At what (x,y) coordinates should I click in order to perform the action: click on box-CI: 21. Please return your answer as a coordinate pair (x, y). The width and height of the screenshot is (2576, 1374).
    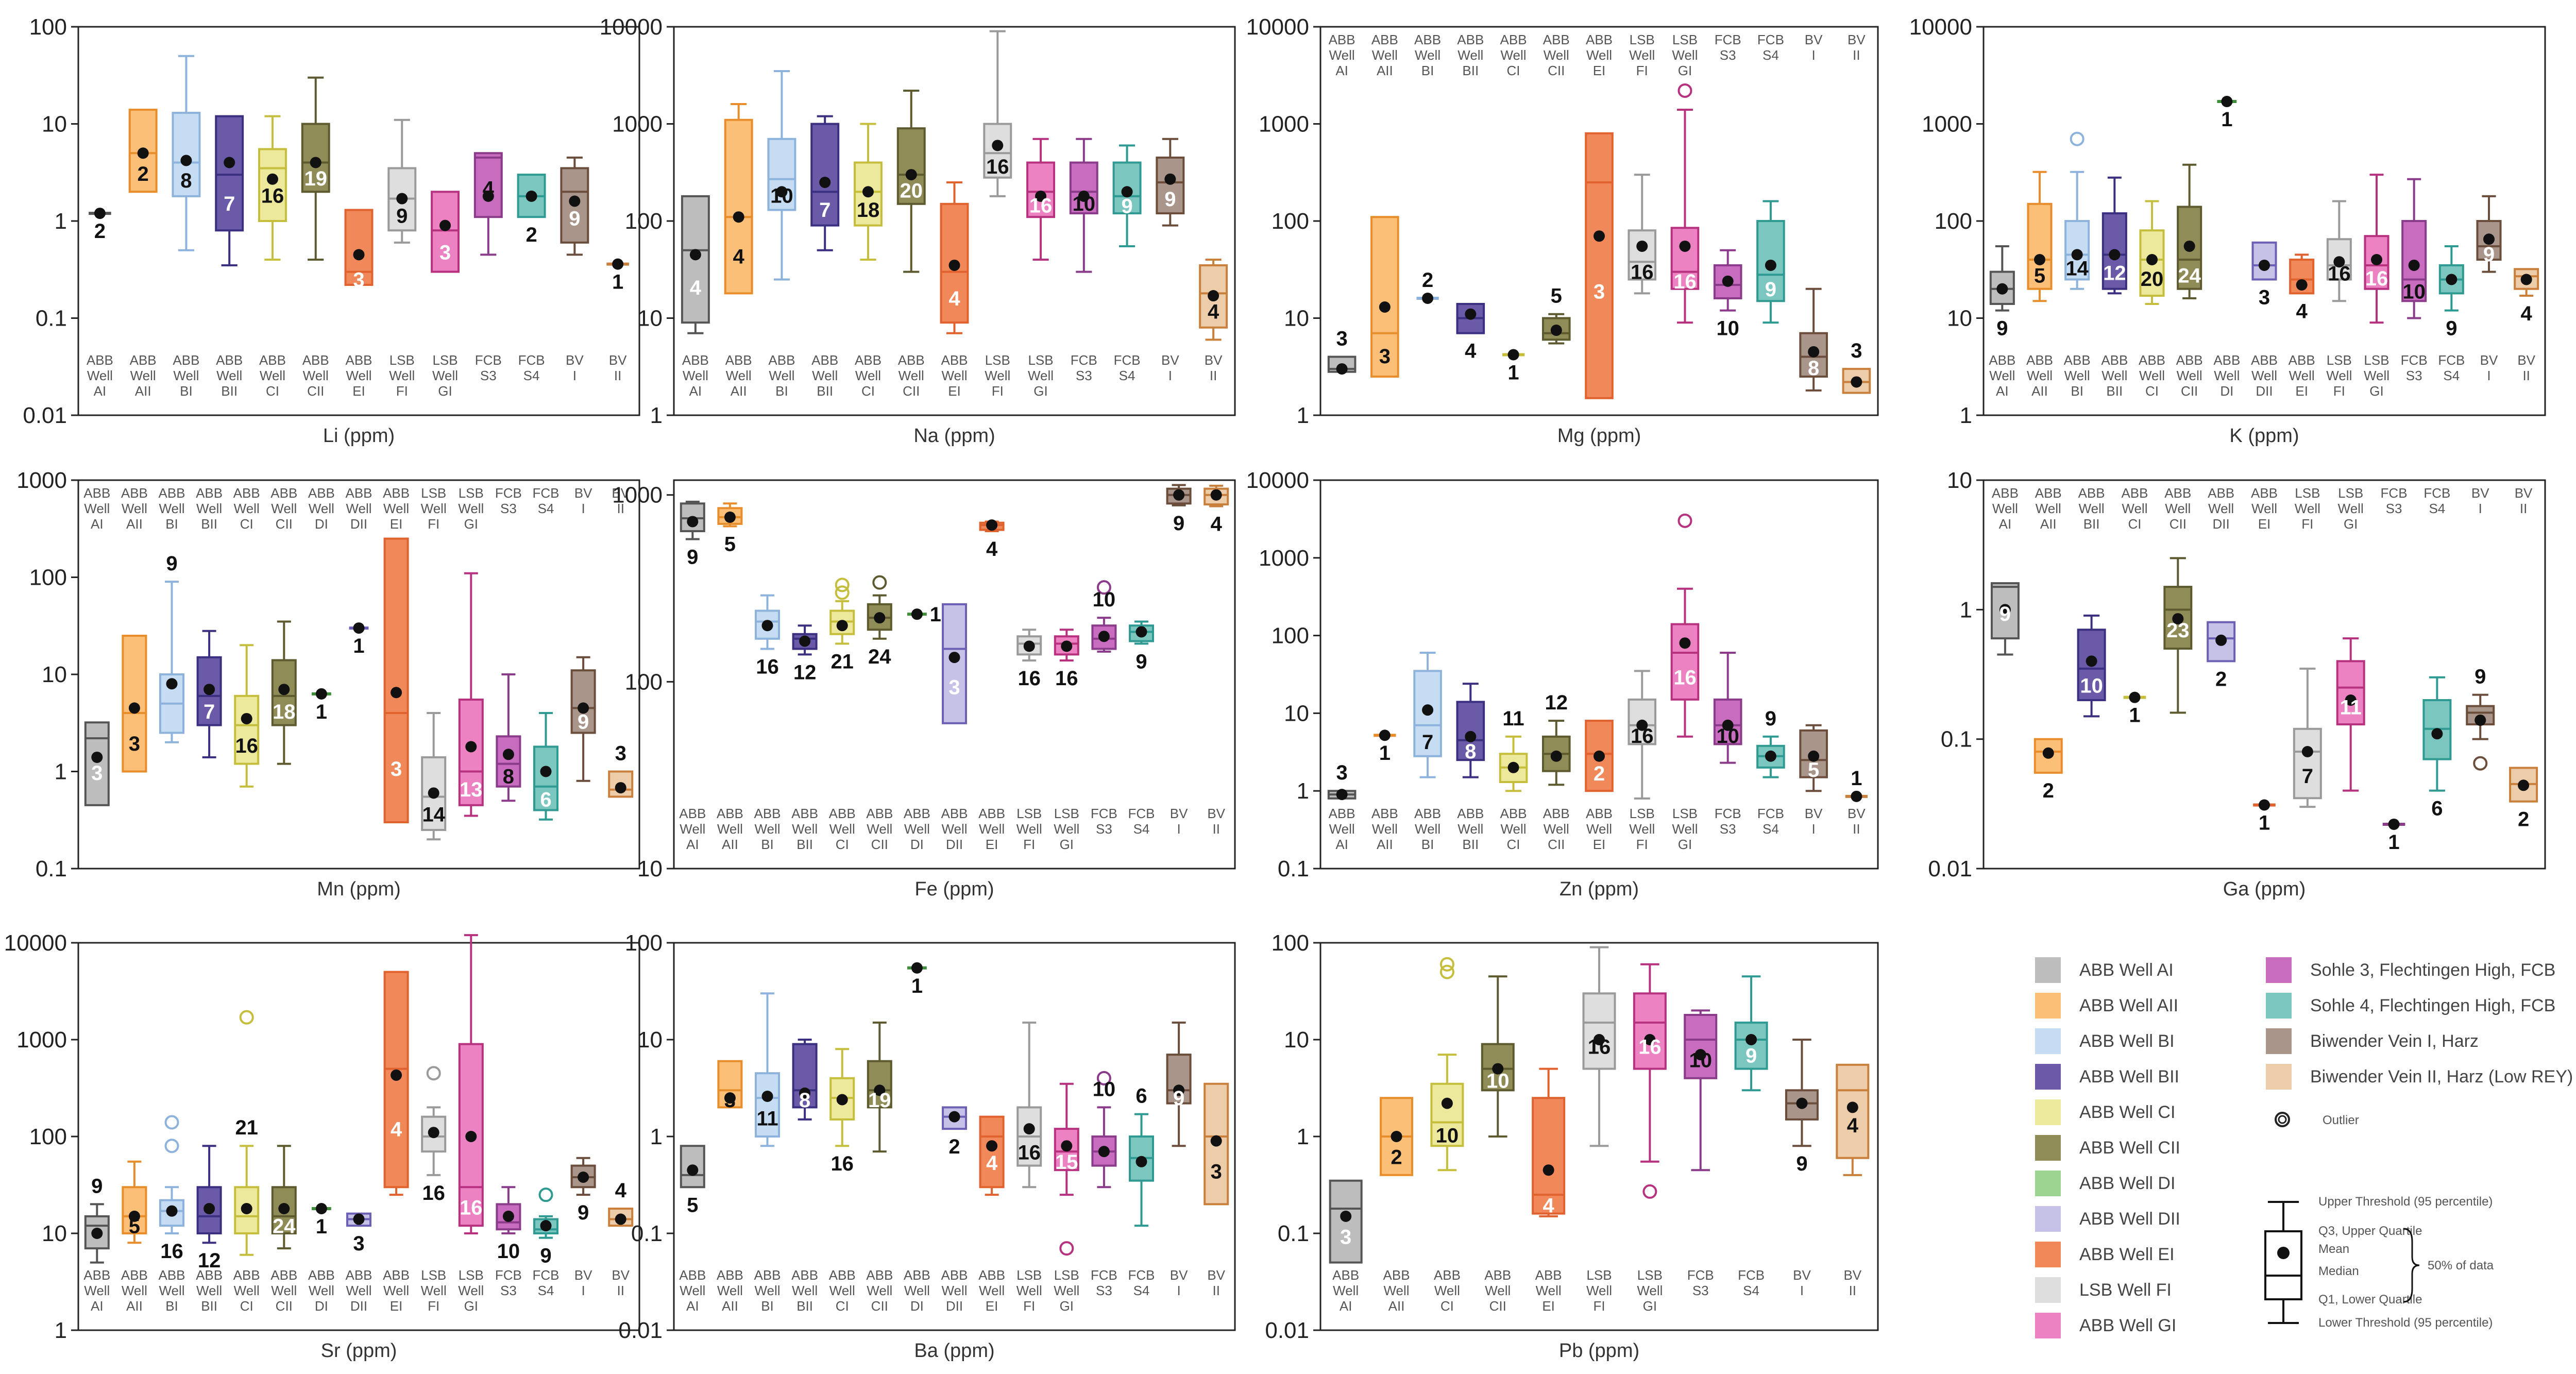
    Looking at the image, I should click on (842, 625).